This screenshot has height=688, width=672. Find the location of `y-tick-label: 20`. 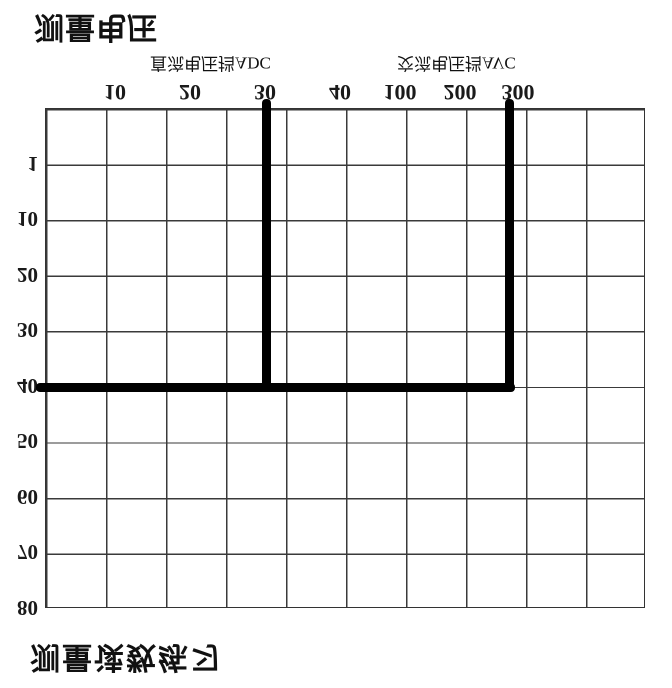

y-tick-label: 20 is located at coordinates (27, 274).